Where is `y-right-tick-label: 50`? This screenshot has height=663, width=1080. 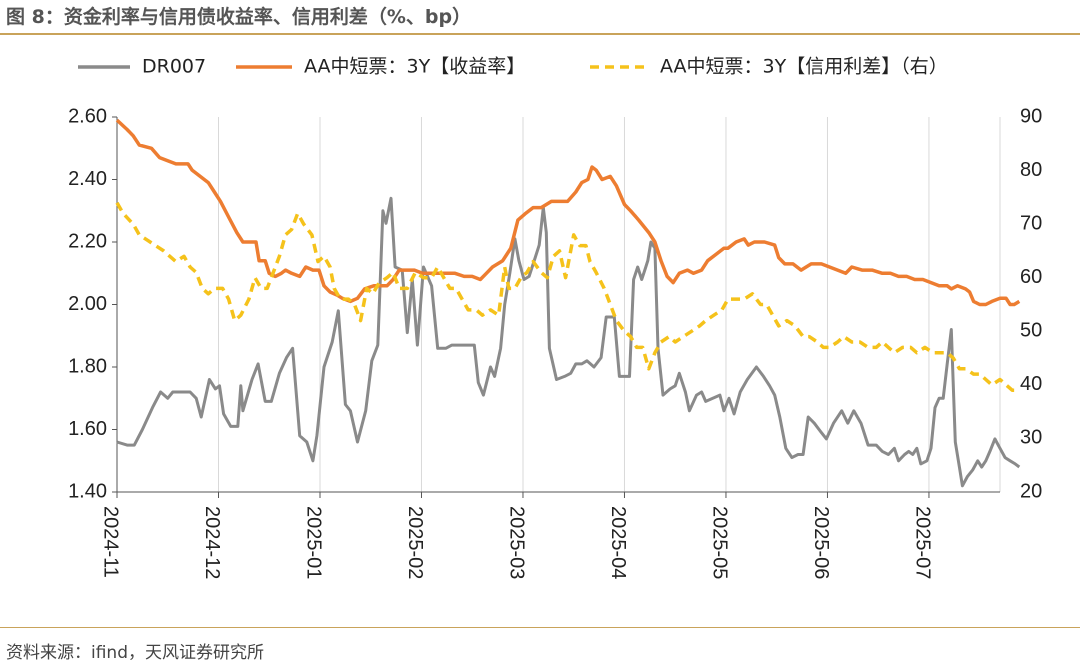 y-right-tick-label: 50 is located at coordinates (1031, 331).